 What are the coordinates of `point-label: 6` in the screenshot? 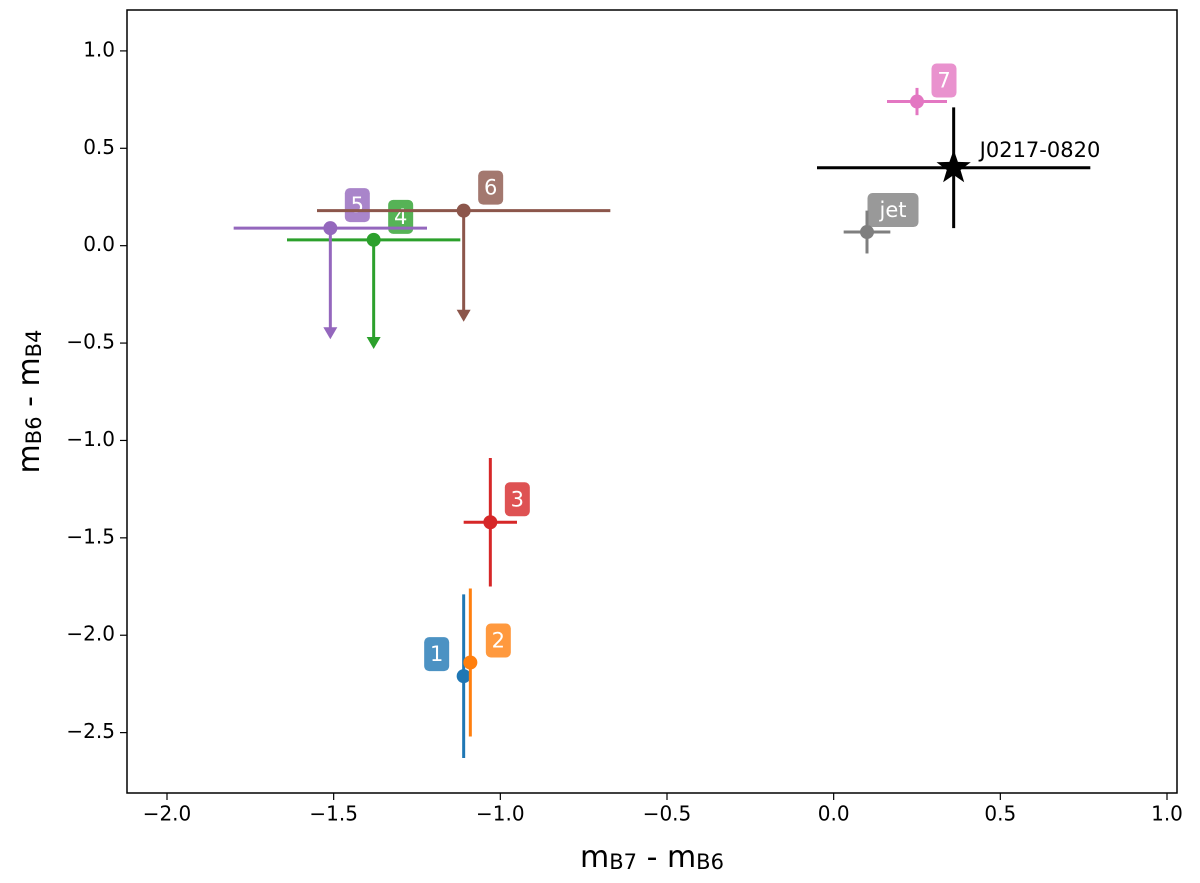 It's located at (490, 188).